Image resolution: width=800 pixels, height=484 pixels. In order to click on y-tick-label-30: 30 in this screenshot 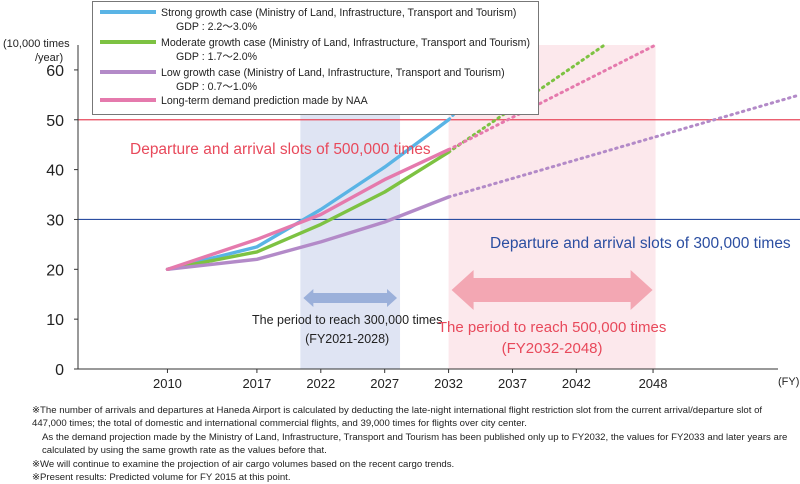, I will do `click(55, 220)`.